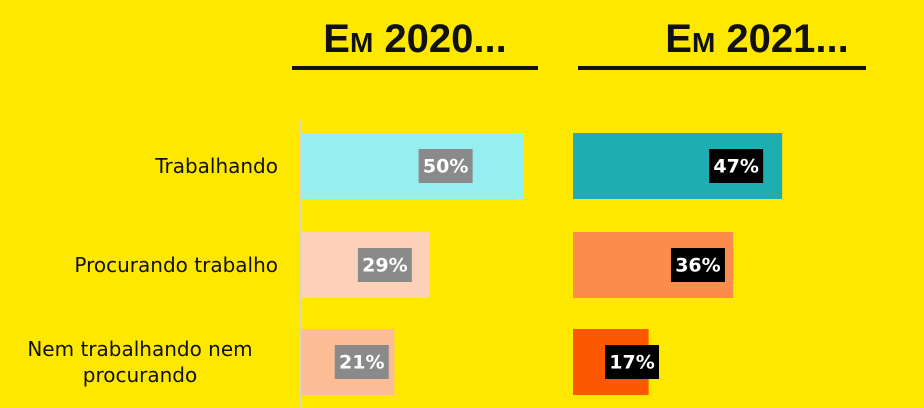  What do you see at coordinates (412, 166) in the screenshot?
I see `bar` at bounding box center [412, 166].